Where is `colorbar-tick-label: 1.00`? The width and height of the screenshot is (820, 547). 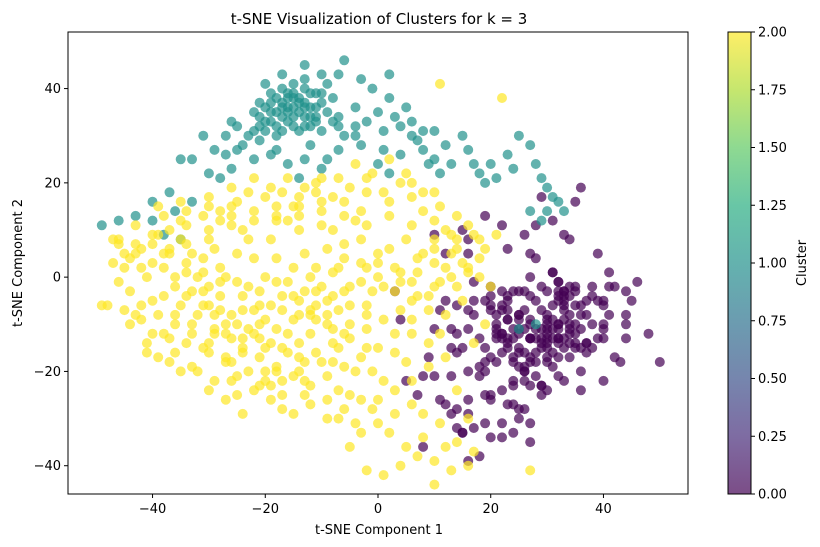 colorbar-tick-label: 1.00 is located at coordinates (772, 264).